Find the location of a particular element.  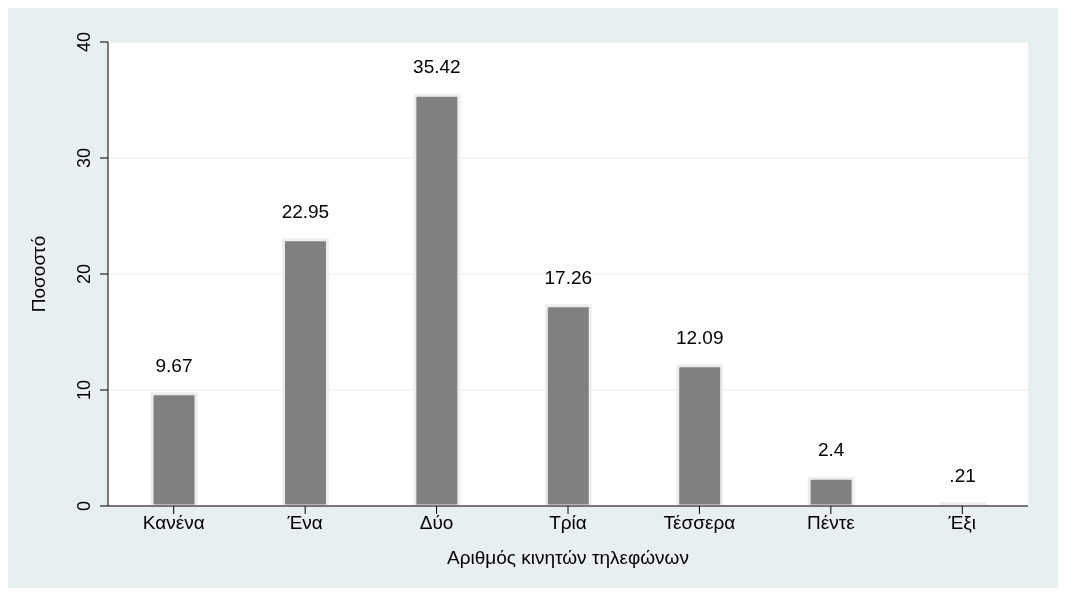

y-tick-label: 40 is located at coordinates (84, 42).